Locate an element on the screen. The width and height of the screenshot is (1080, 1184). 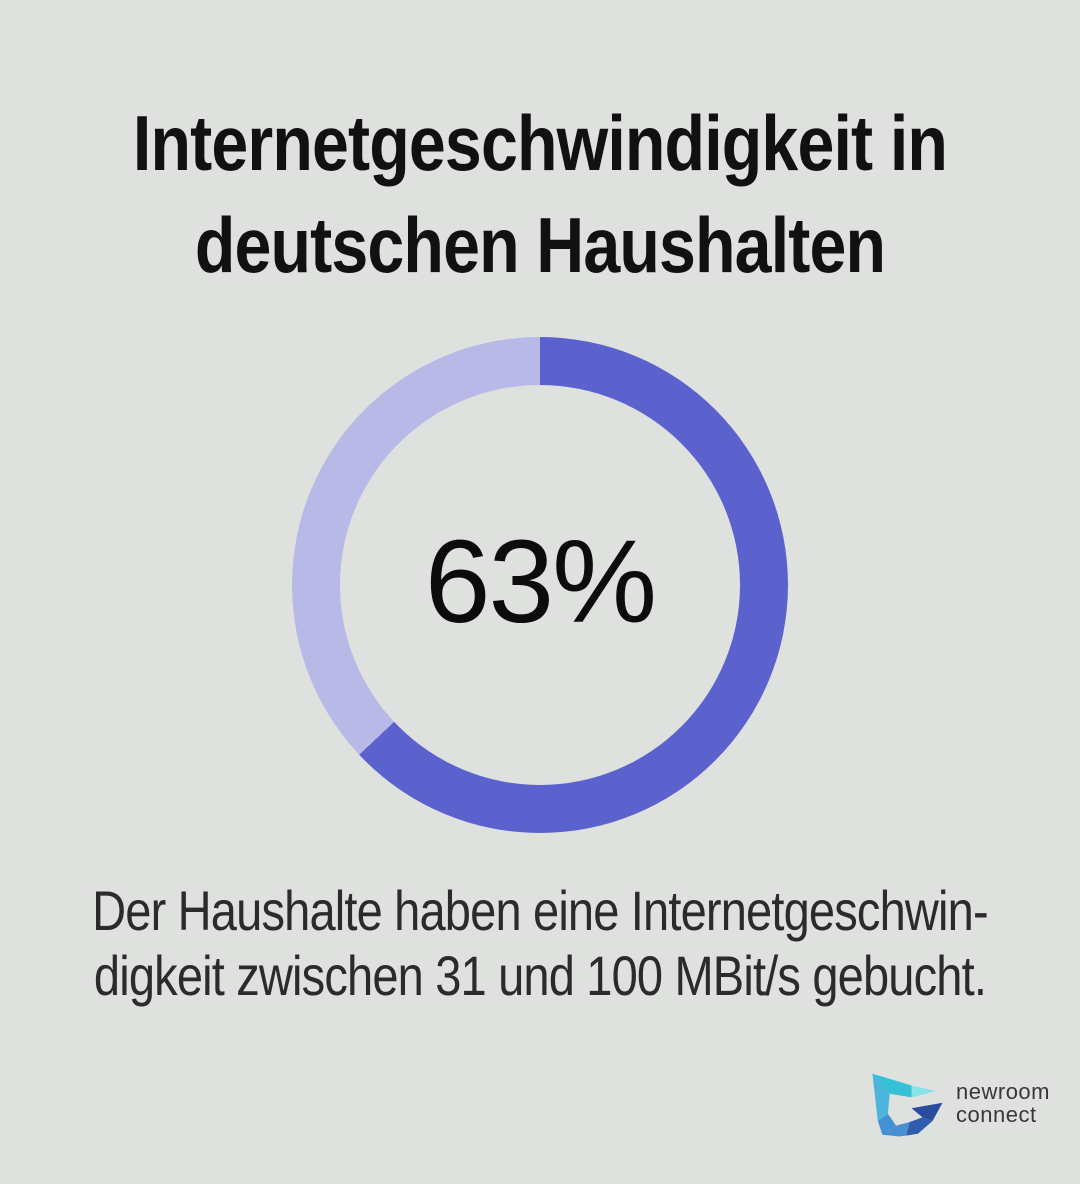
newroom-connect-logo-icon is located at coordinates (907, 1105).